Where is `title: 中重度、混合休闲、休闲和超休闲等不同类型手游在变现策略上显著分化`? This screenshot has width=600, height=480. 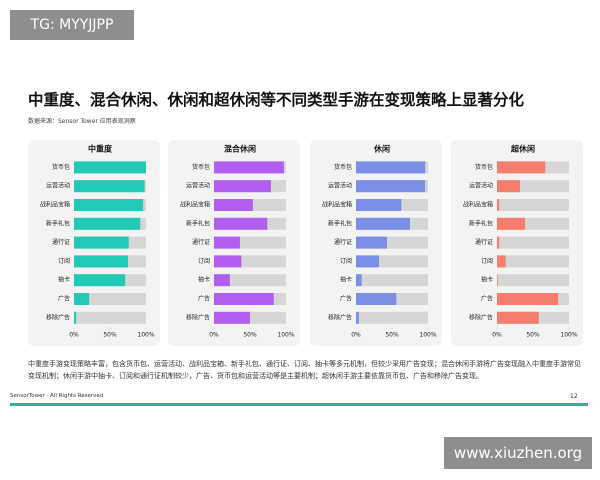
title: 中重度、混合休闲、休闲和超休闲等不同类型手游在变现策略上显著分化 is located at coordinates (276, 100).